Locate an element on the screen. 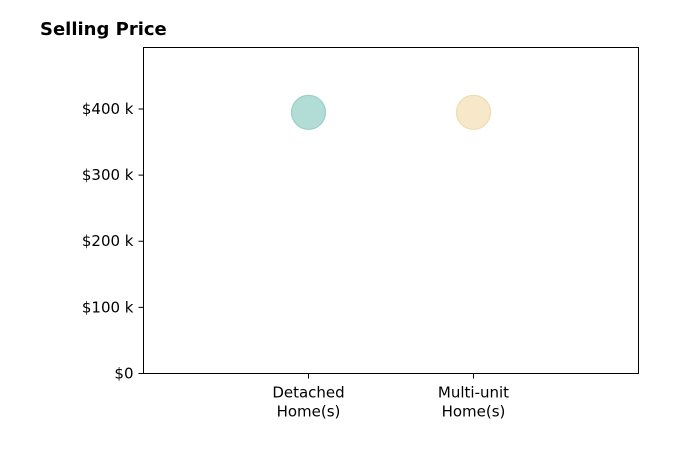 This screenshot has height=462, width=679. data-point-detached-homes is located at coordinates (308, 112).